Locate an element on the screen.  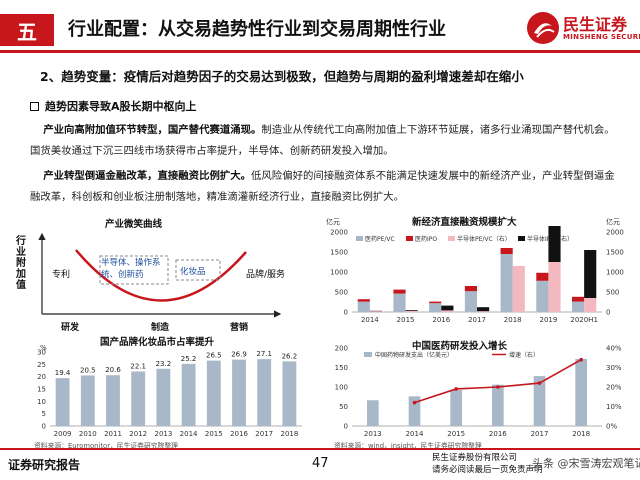
y-tick-label: 30 is located at coordinates (41, 353).